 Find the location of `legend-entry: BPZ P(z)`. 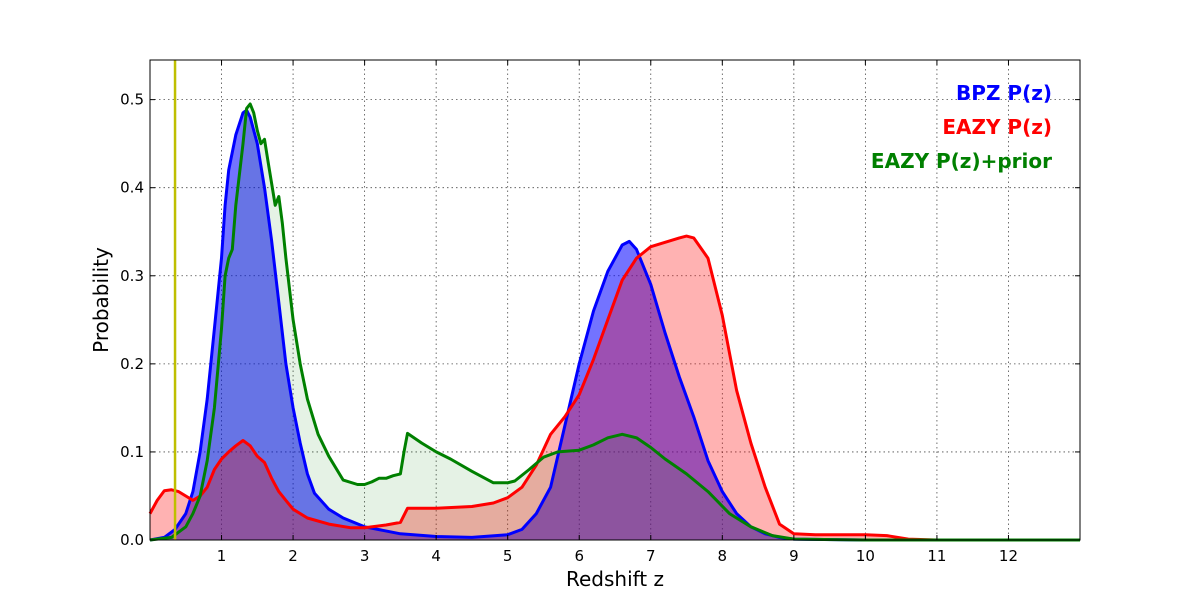

legend-entry: BPZ P(z) is located at coordinates (1004, 93).